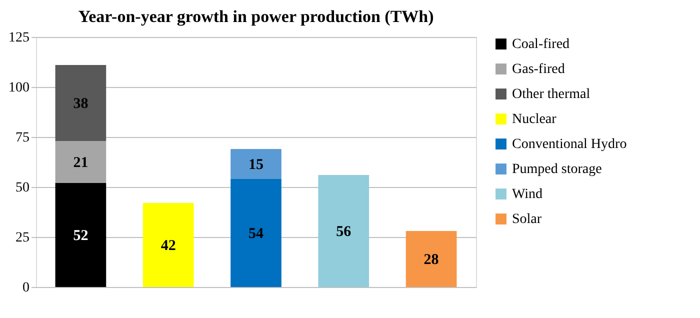  I want to click on data-label: 54, so click(256, 234).